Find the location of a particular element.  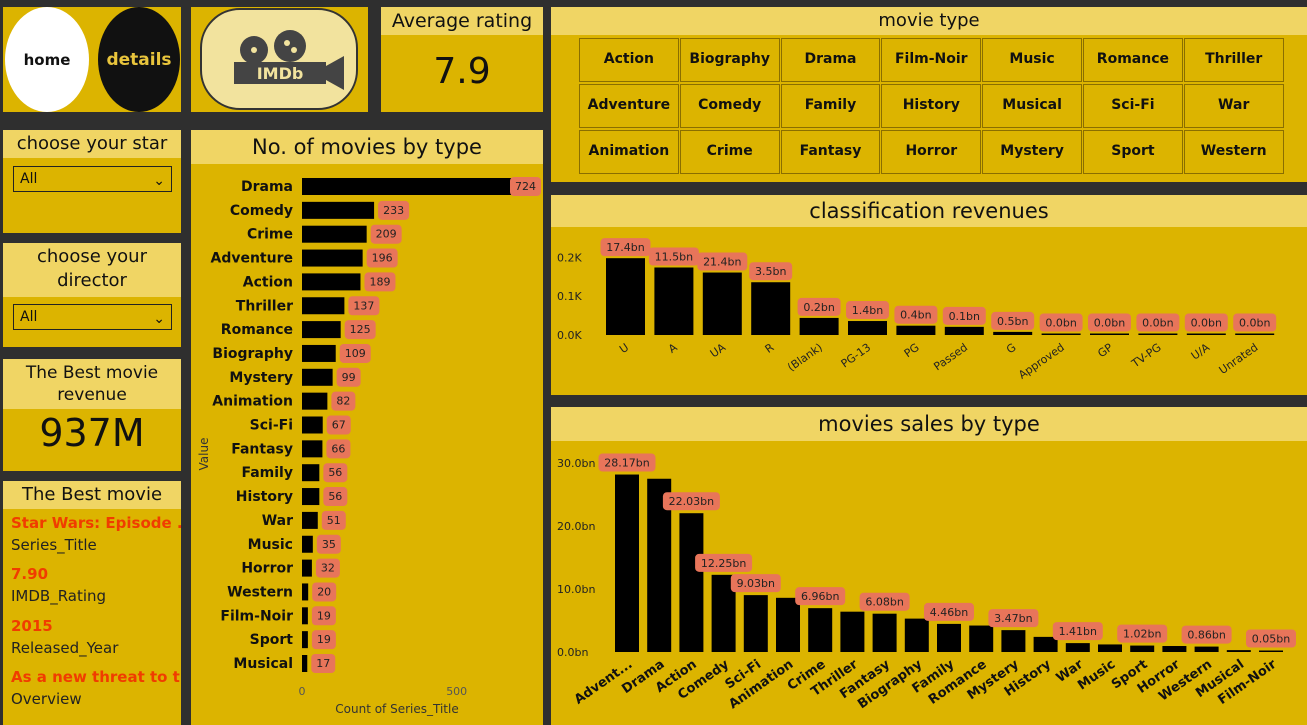

bar-u is located at coordinates (625, 296).